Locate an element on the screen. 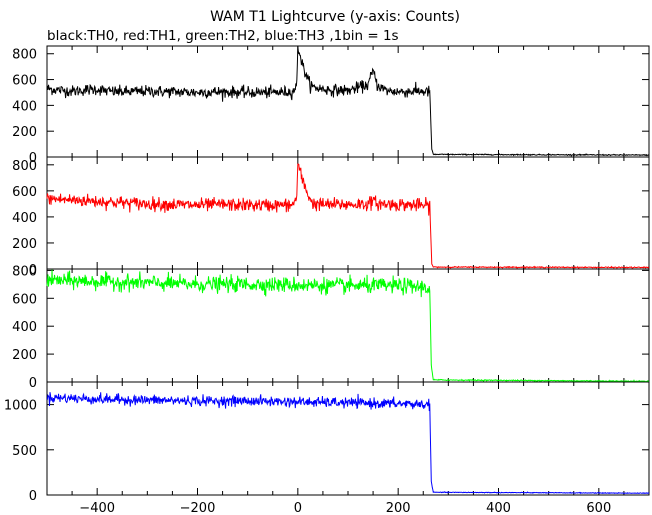 The height and width of the screenshot is (515, 652). y-tick-label-th3-500: 500 is located at coordinates (24, 451).